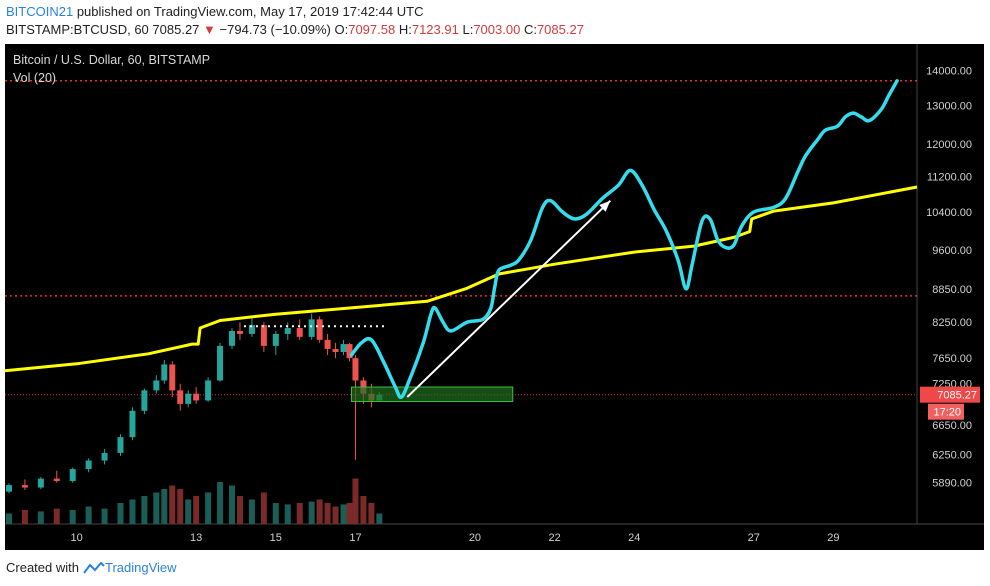 The width and height of the screenshot is (990, 586). I want to click on y-tick-label-6: 8850.00, so click(952, 290).